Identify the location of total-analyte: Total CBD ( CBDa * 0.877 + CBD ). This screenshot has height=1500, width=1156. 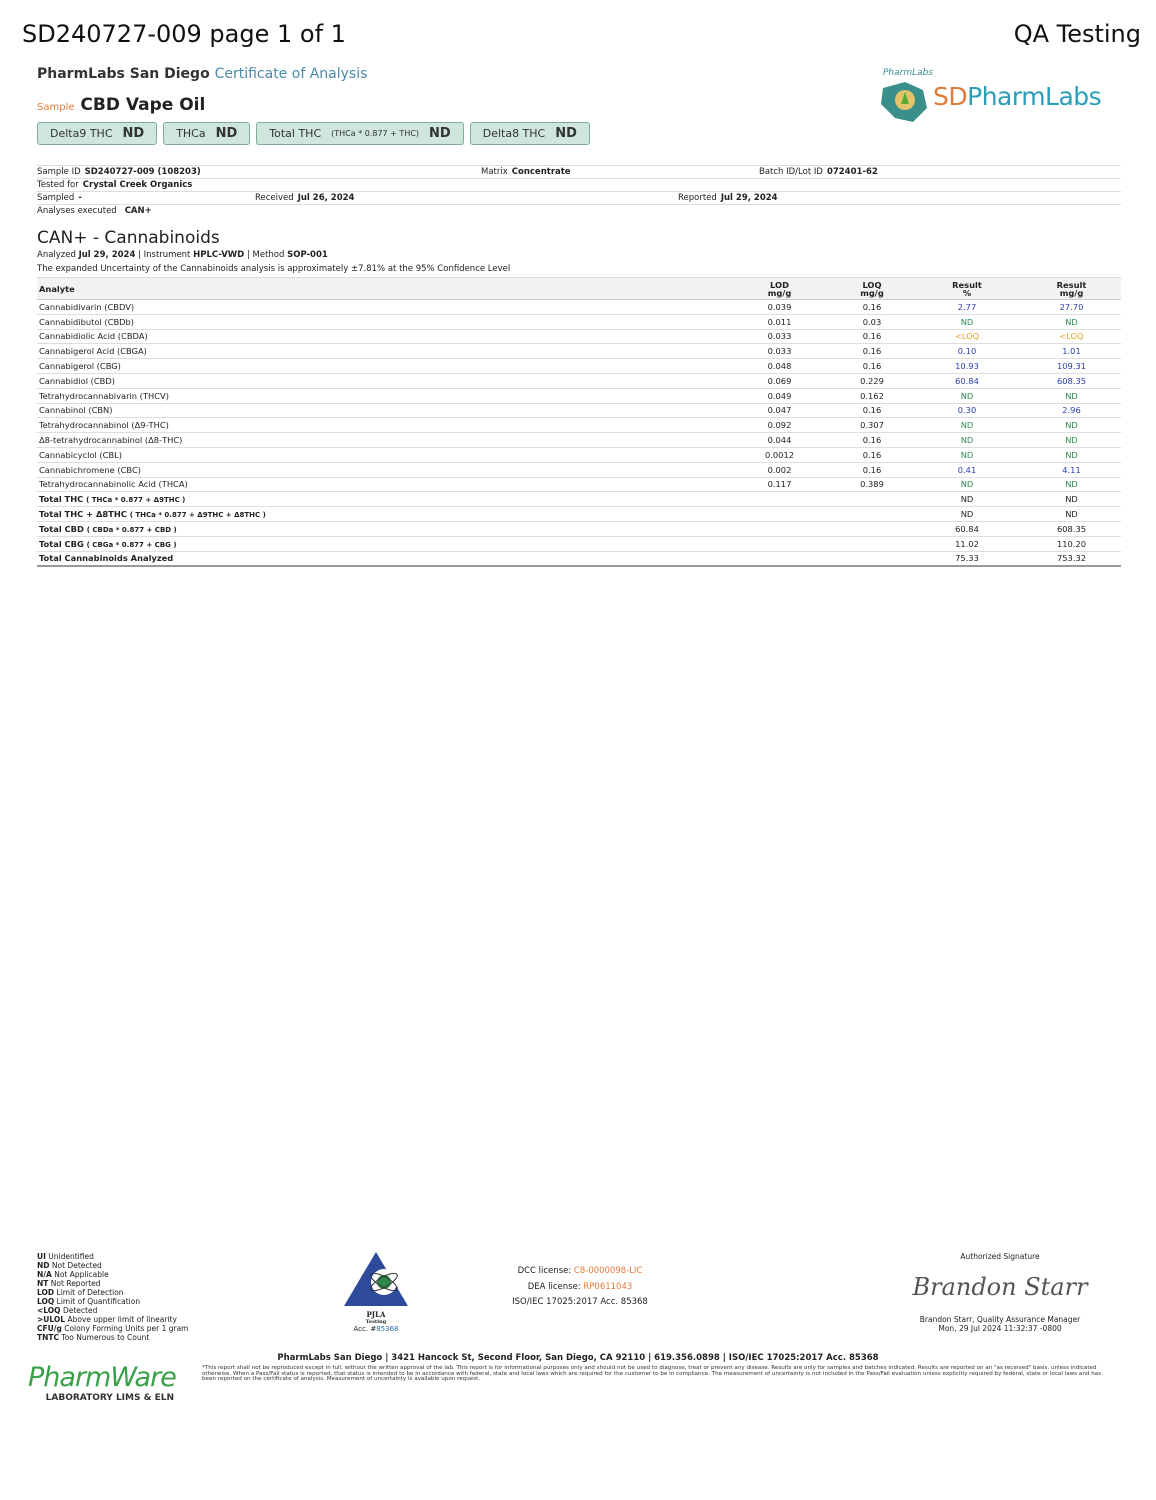
(382, 529).